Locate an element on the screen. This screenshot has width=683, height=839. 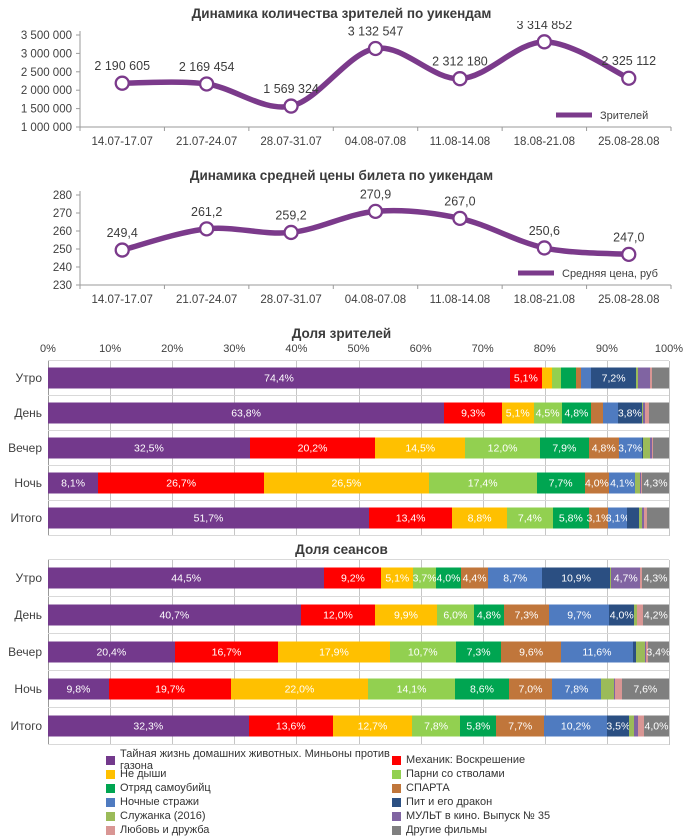
y-tick-label: 2 500 000 is located at coordinates (46, 73).